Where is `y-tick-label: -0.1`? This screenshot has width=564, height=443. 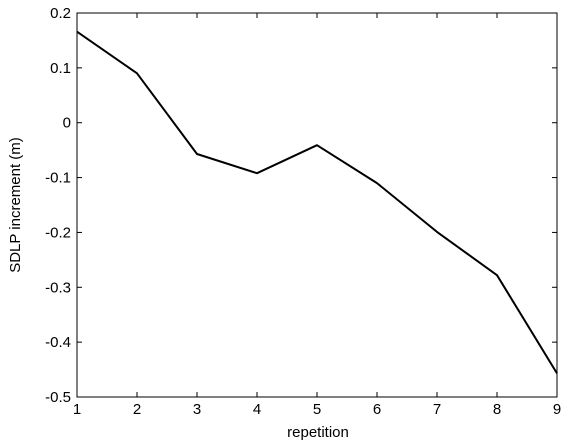
y-tick-label: -0.1 is located at coordinates (58, 178).